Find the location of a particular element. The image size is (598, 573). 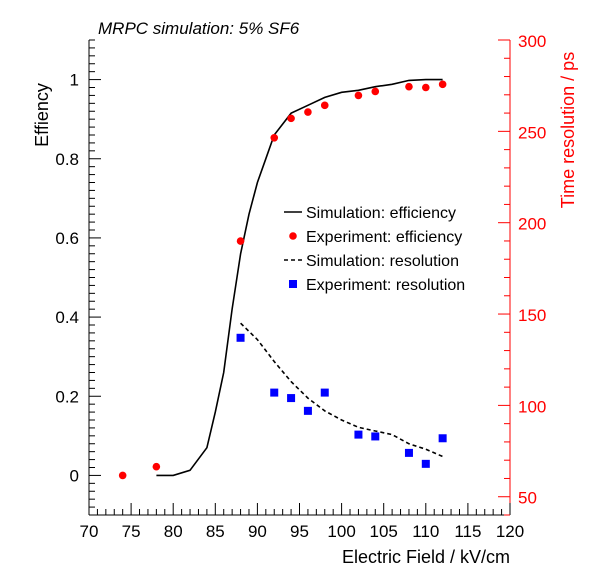

y-tick-label: 0.2 is located at coordinates (67, 396).